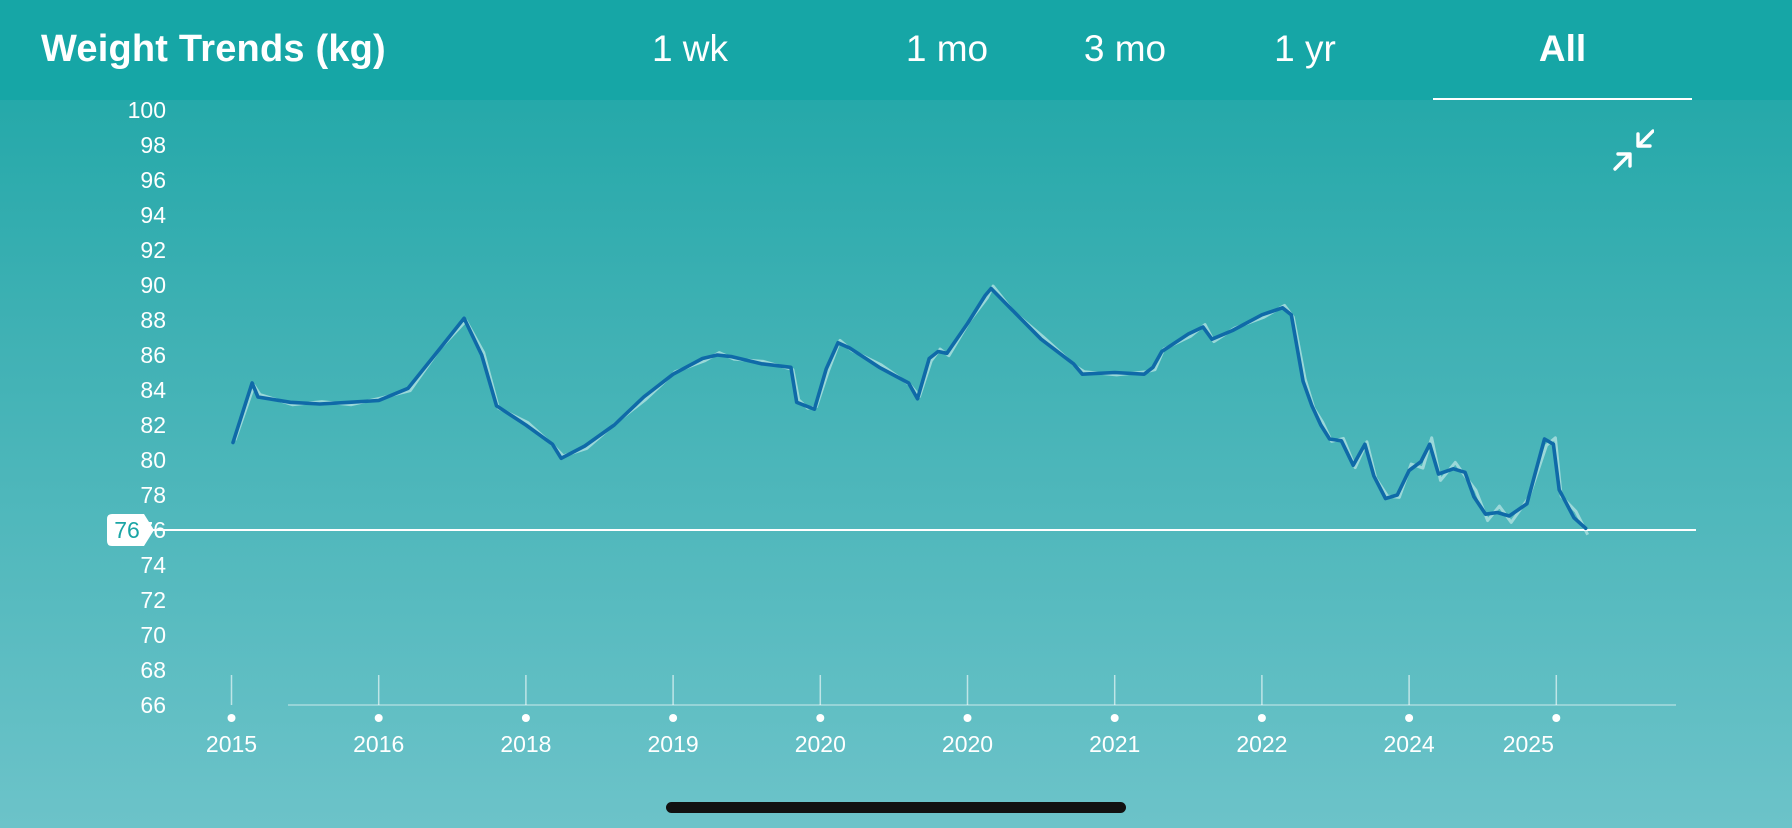  I want to click on x-tick-label: 2015, so click(231, 744).